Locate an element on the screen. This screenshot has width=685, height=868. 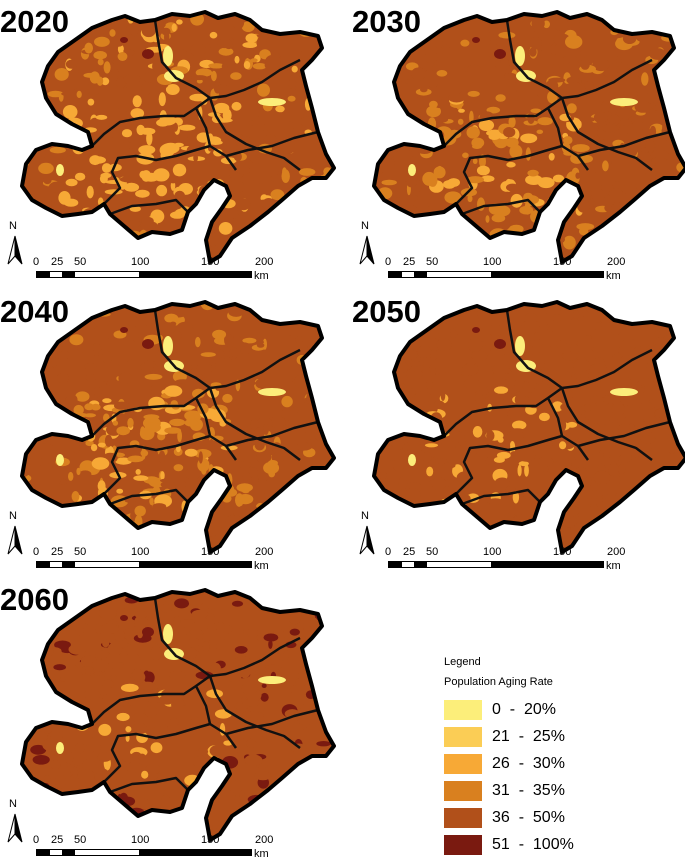
legend-swatch is located at coordinates (463, 710).